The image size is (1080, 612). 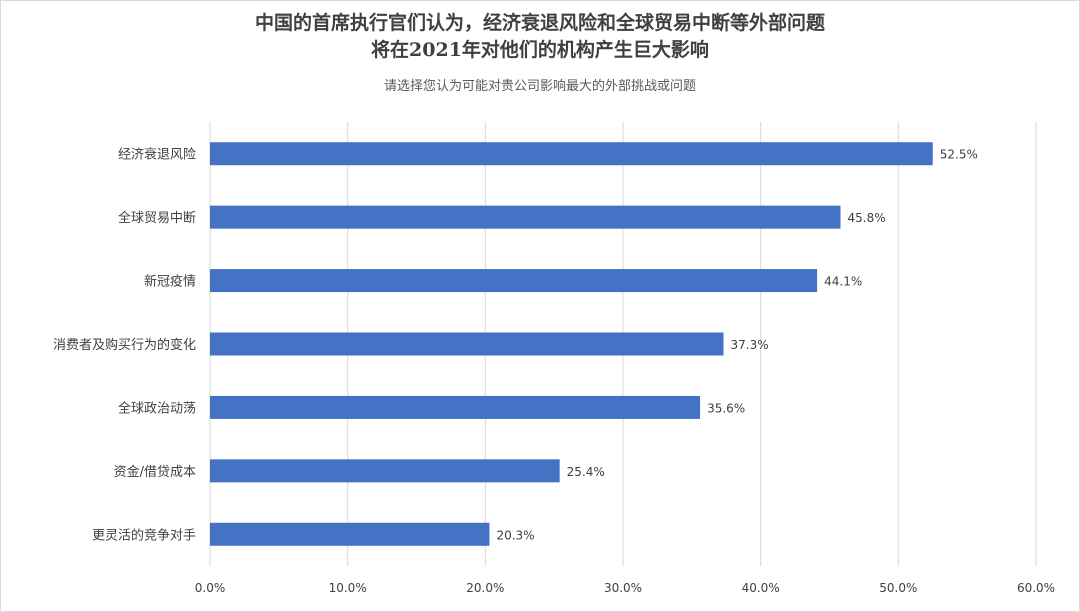 I want to click on x-tick-label: 40.0%, so click(x=761, y=588).